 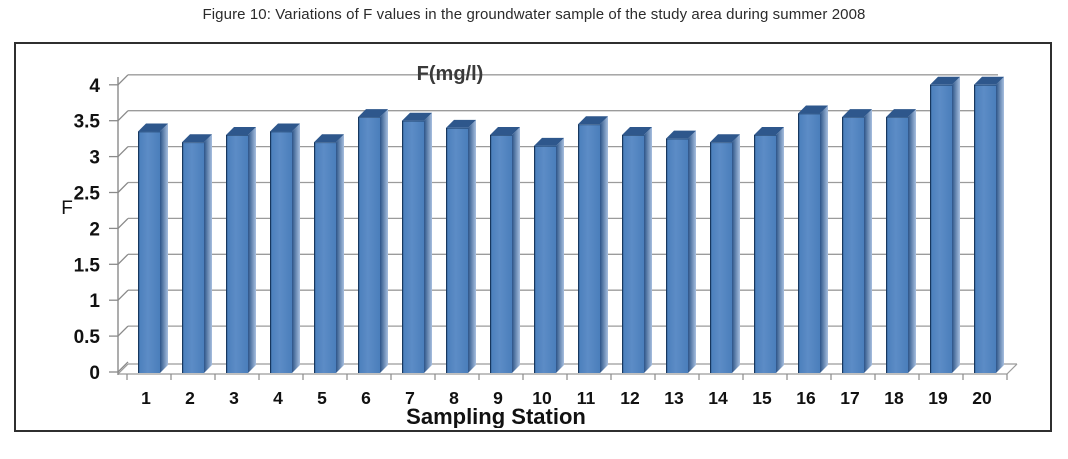 What do you see at coordinates (674, 398) in the screenshot?
I see `x-tick-label: 13` at bounding box center [674, 398].